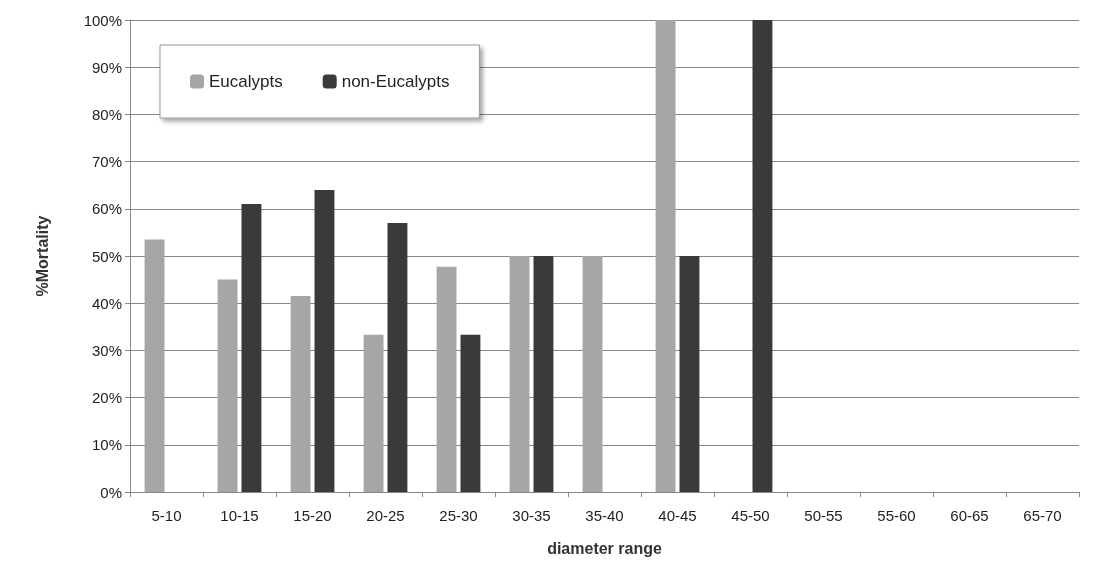 The height and width of the screenshot is (578, 1109). What do you see at coordinates (395, 81) in the screenshot?
I see `legend-label: non-Eucalypts` at bounding box center [395, 81].